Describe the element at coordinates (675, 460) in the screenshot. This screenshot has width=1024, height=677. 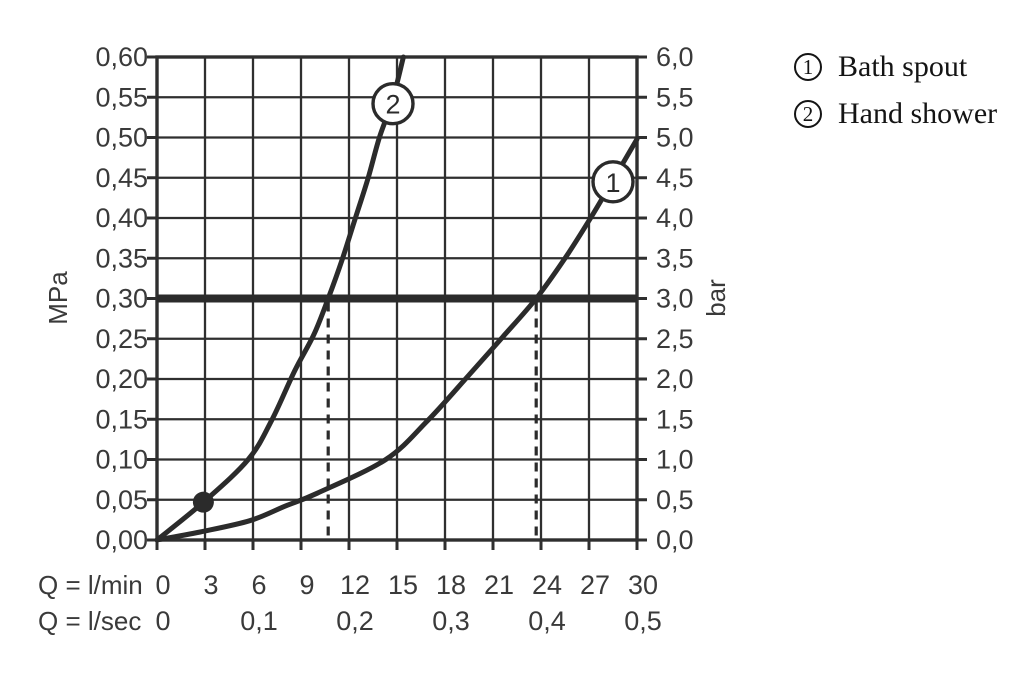
I see `y-right-tick-label: 1,0` at that location.